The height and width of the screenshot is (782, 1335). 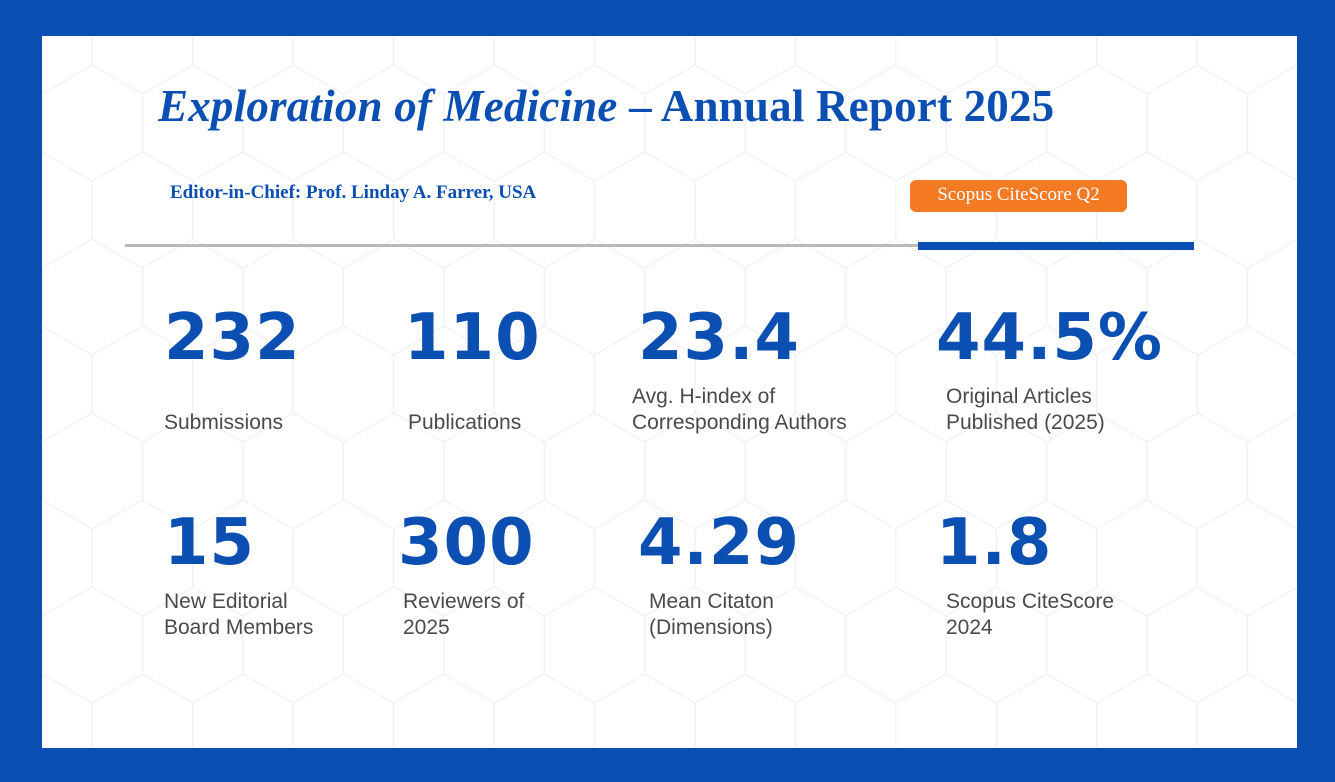 What do you see at coordinates (1025, 422) in the screenshot?
I see `stat-label-line: Published (2025)` at bounding box center [1025, 422].